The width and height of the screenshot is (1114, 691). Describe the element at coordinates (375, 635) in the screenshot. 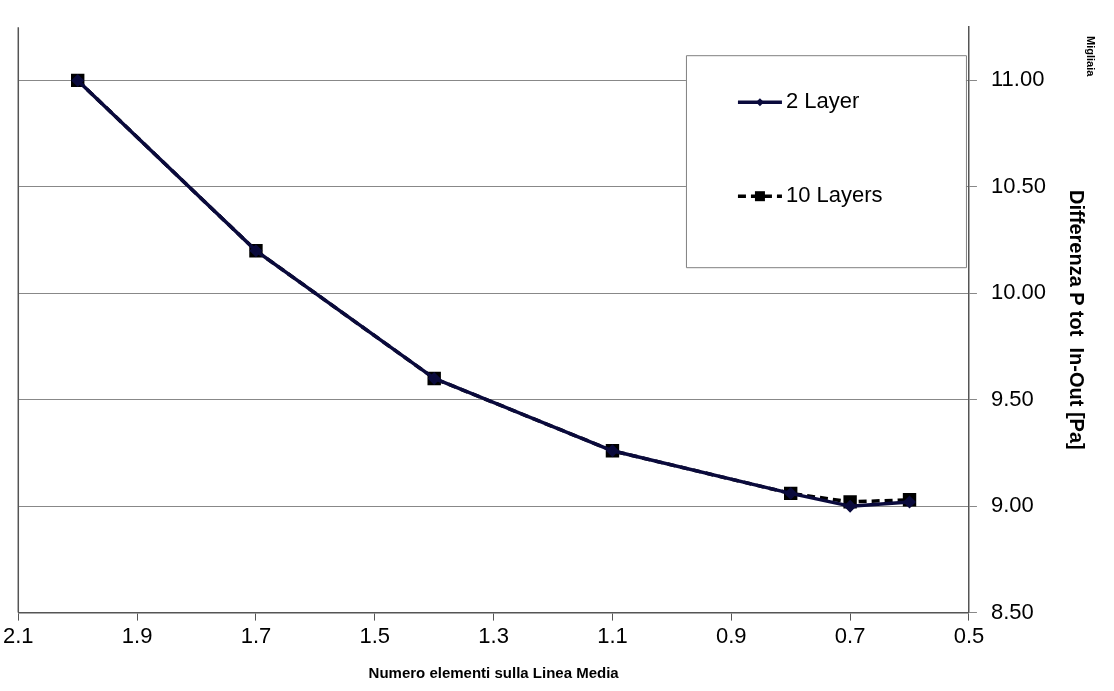

I see `x-tick-label: 1.5` at that location.